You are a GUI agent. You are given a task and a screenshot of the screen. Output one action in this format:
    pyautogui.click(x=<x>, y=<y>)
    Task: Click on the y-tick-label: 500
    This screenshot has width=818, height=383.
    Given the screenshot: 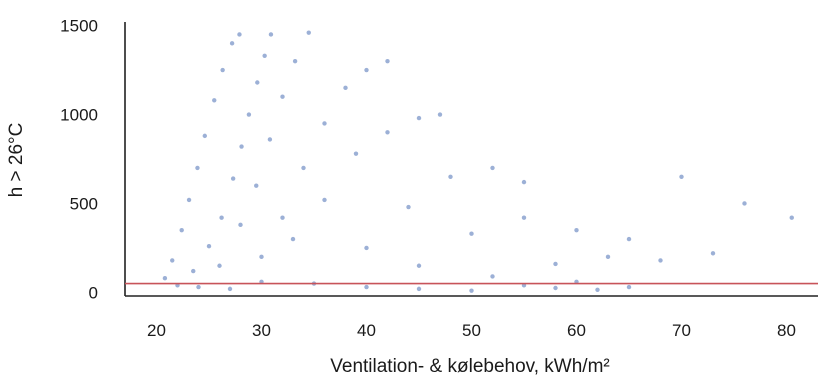 What is the action you would take?
    pyautogui.click(x=84, y=203)
    